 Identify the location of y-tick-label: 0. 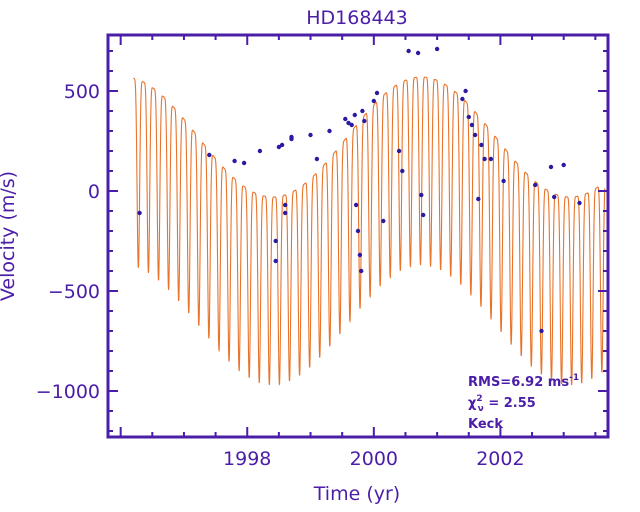
(94, 192).